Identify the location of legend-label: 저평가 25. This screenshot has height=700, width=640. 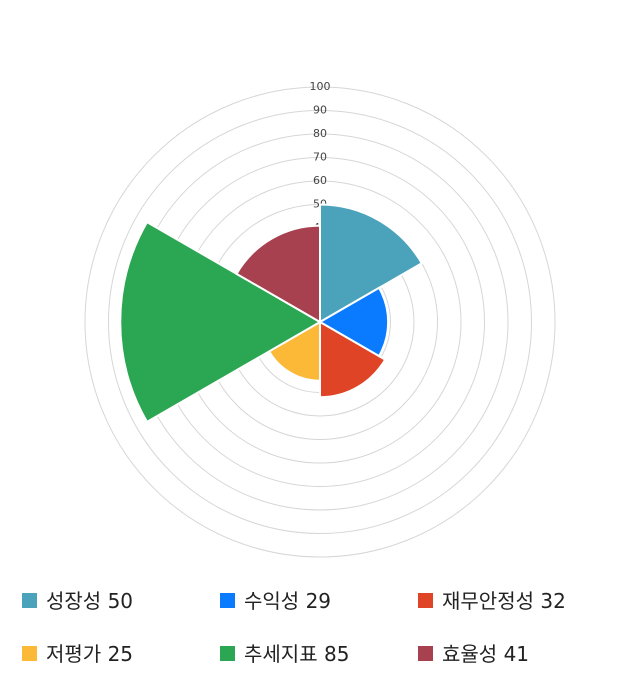
(89, 654).